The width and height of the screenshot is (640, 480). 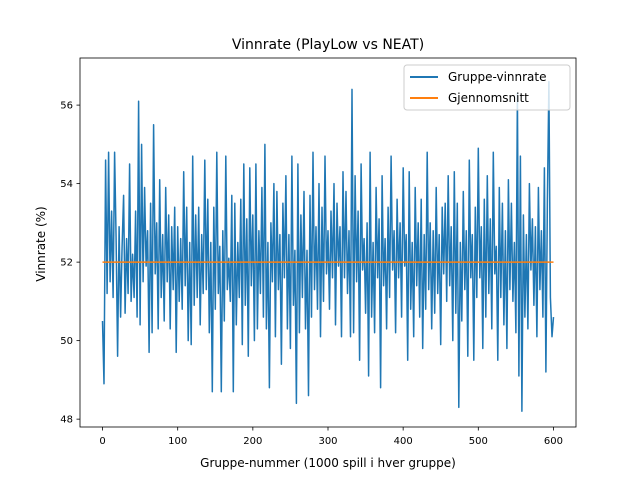 What do you see at coordinates (252, 441) in the screenshot?
I see `x-tick-label-2: 200` at bounding box center [252, 441].